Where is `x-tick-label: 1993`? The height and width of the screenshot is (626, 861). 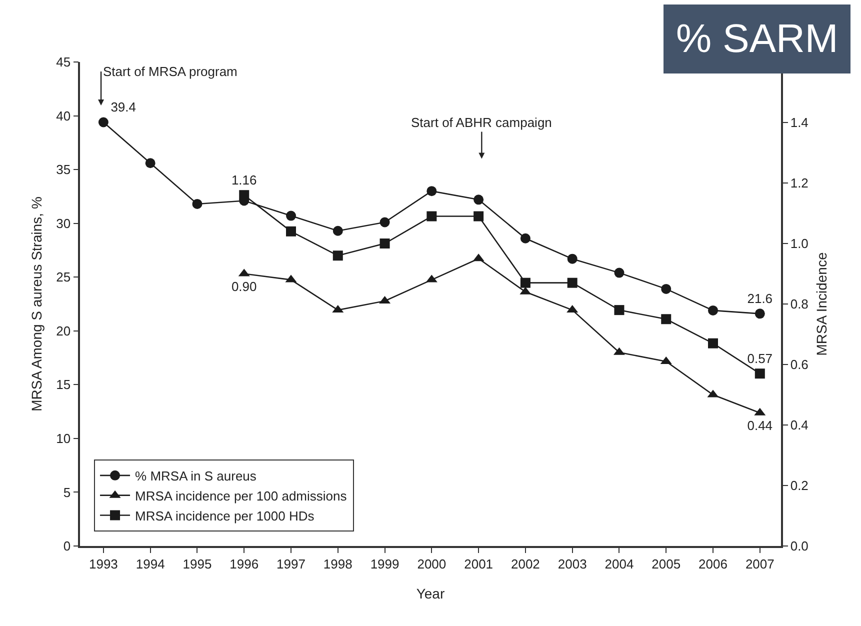
x-tick-label: 1993 is located at coordinates (103, 564).